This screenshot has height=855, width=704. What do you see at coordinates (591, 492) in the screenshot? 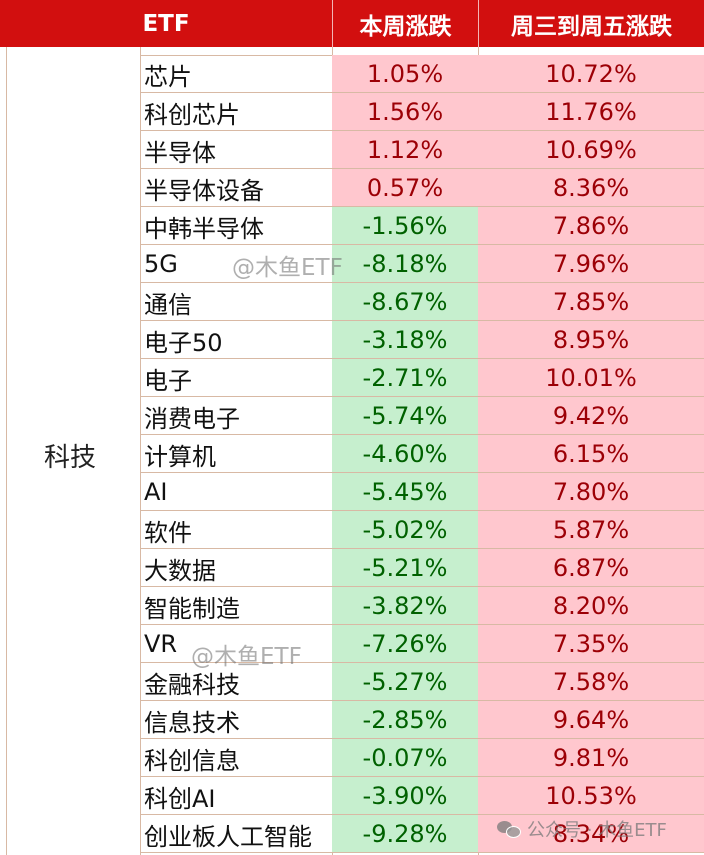
I see `table-row-wed-fri-change: 7.80%` at bounding box center [591, 492].